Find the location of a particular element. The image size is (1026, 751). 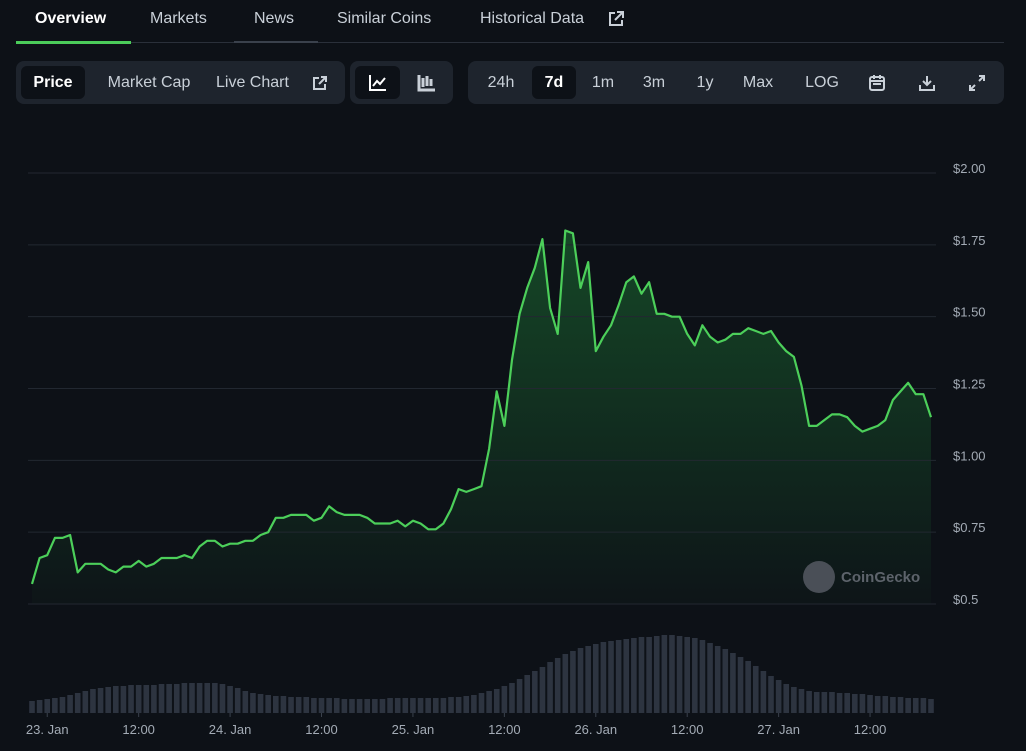

tab: Similar Coins is located at coordinates (384, 18).